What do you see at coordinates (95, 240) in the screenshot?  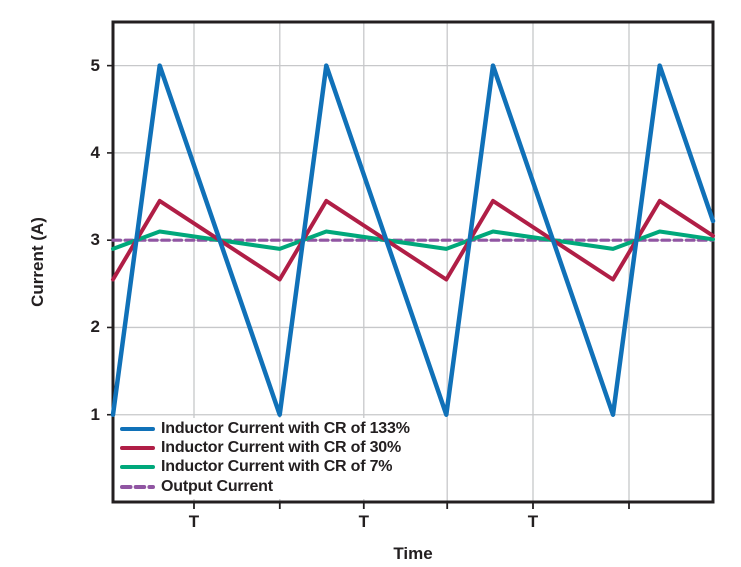 I see `y-tick-label: 3` at bounding box center [95, 240].